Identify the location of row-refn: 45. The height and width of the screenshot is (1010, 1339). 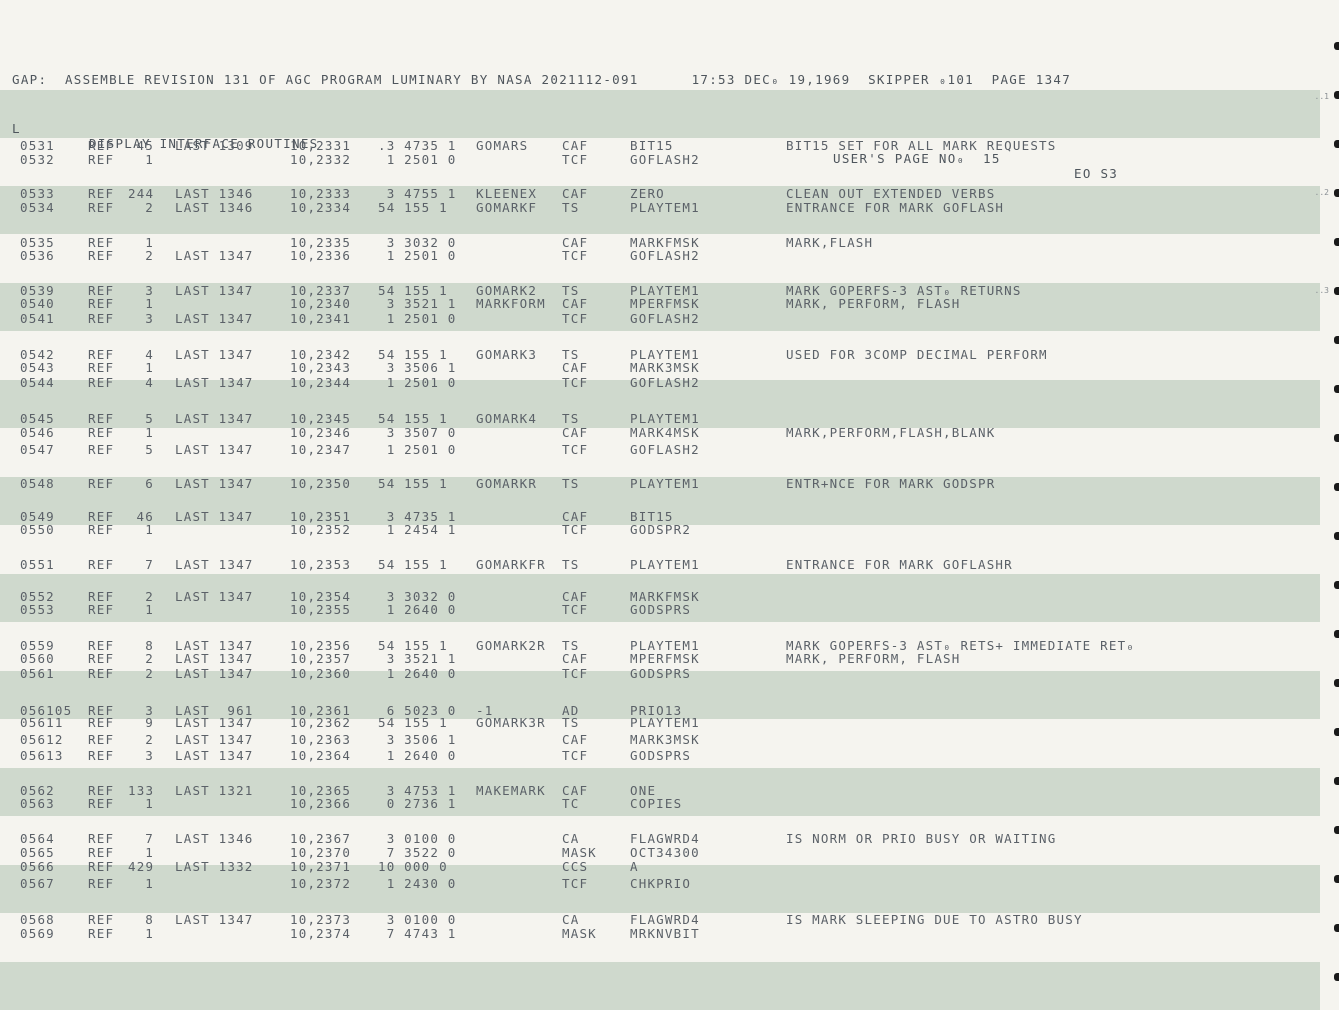
(145, 145).